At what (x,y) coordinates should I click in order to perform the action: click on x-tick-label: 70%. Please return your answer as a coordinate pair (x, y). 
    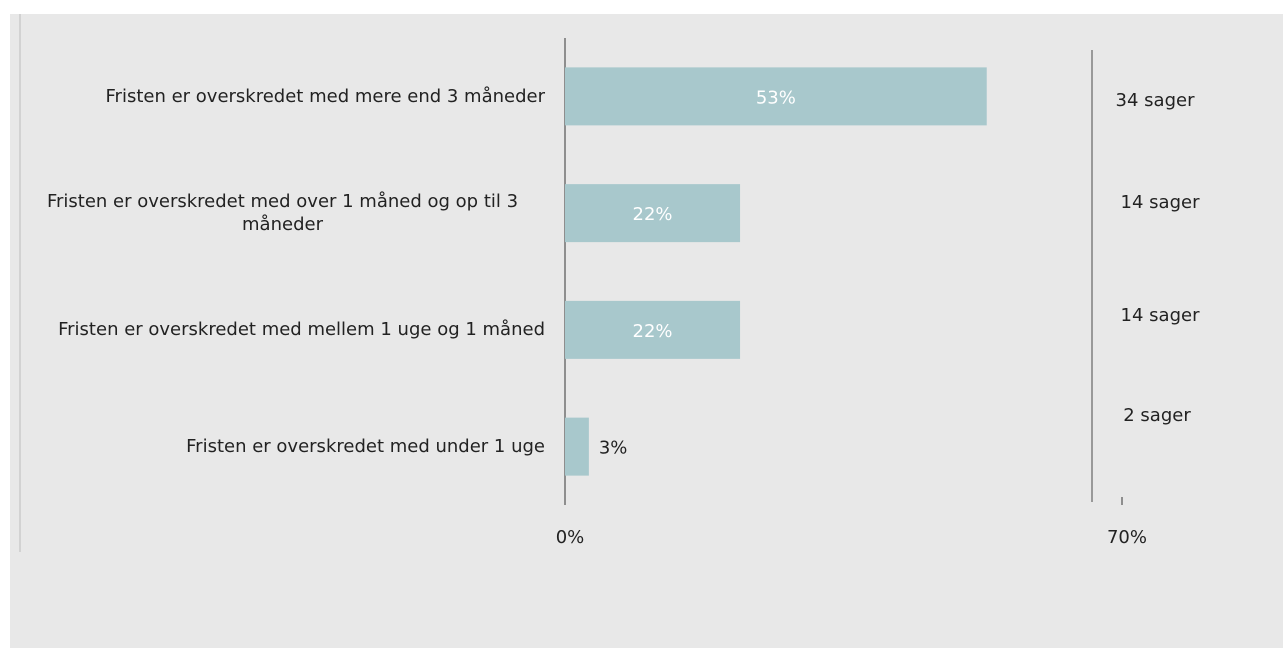
    Looking at the image, I should click on (1127, 537).